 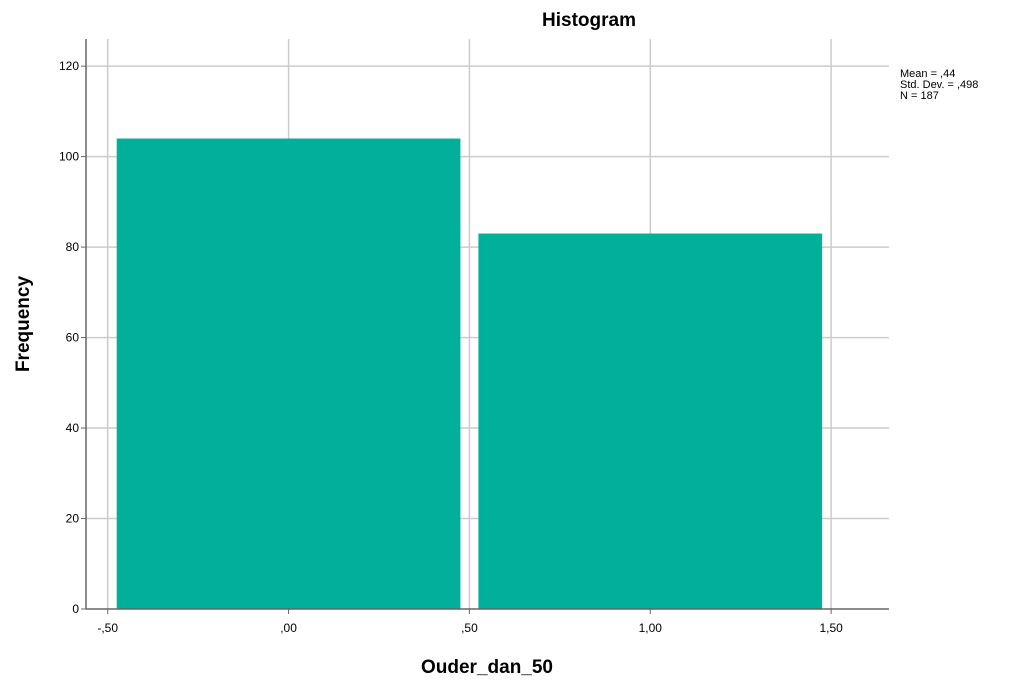 I want to click on x-tick-label: ,50, so click(x=469, y=628).